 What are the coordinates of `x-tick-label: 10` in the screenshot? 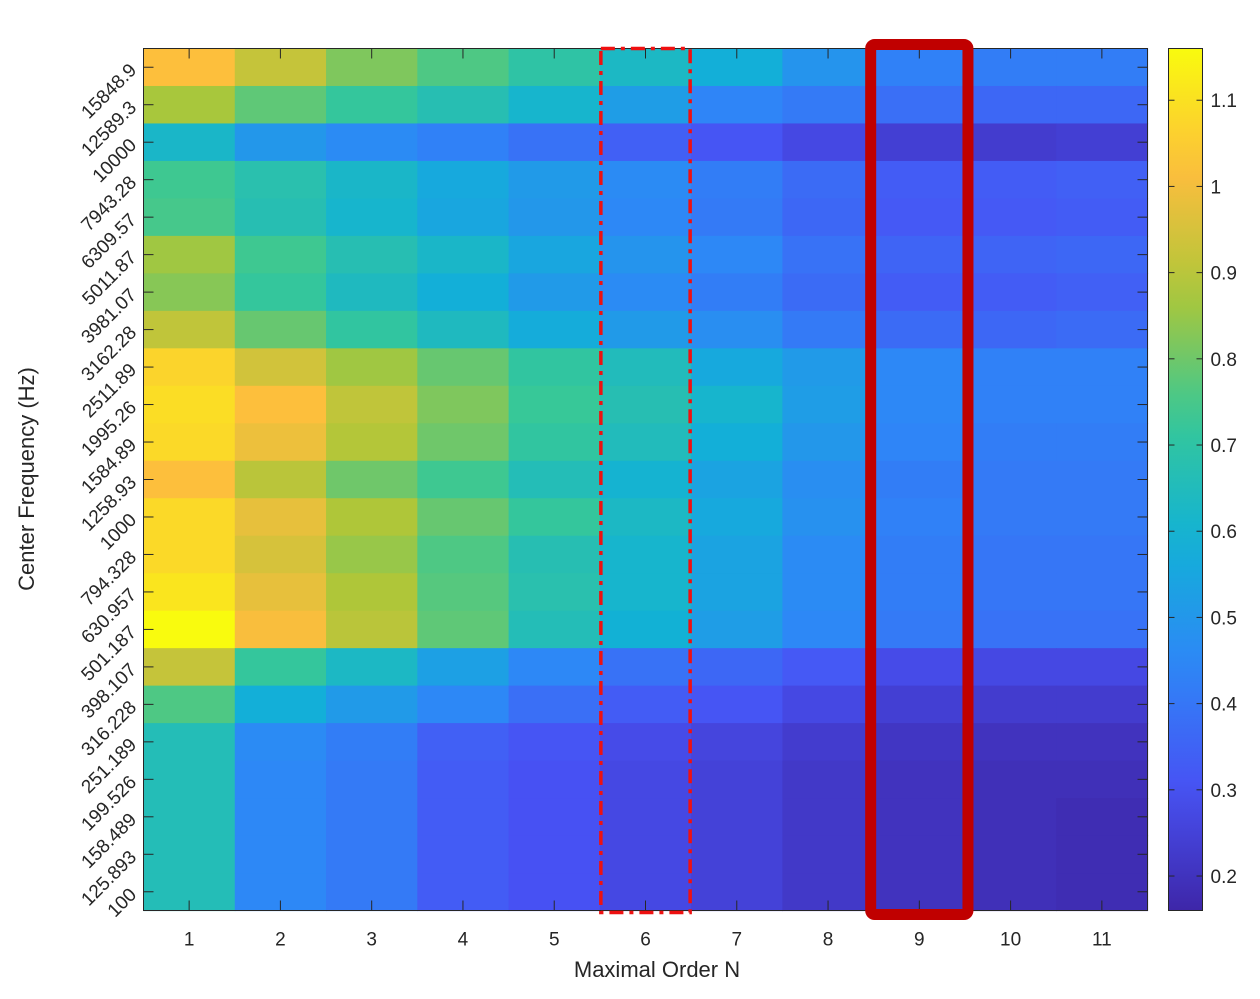 It's located at (1010, 940).